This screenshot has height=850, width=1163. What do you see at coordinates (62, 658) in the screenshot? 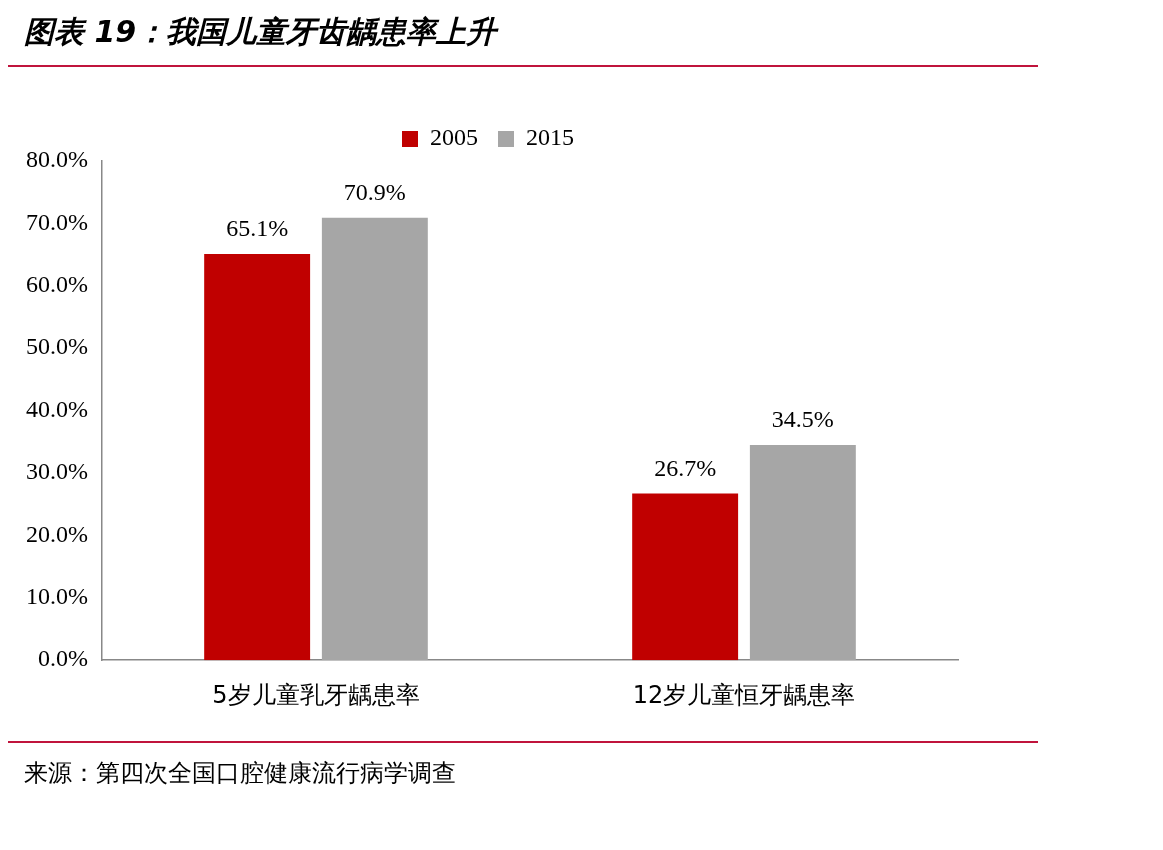
I see `y-tick-label: 0.0%` at bounding box center [62, 658].